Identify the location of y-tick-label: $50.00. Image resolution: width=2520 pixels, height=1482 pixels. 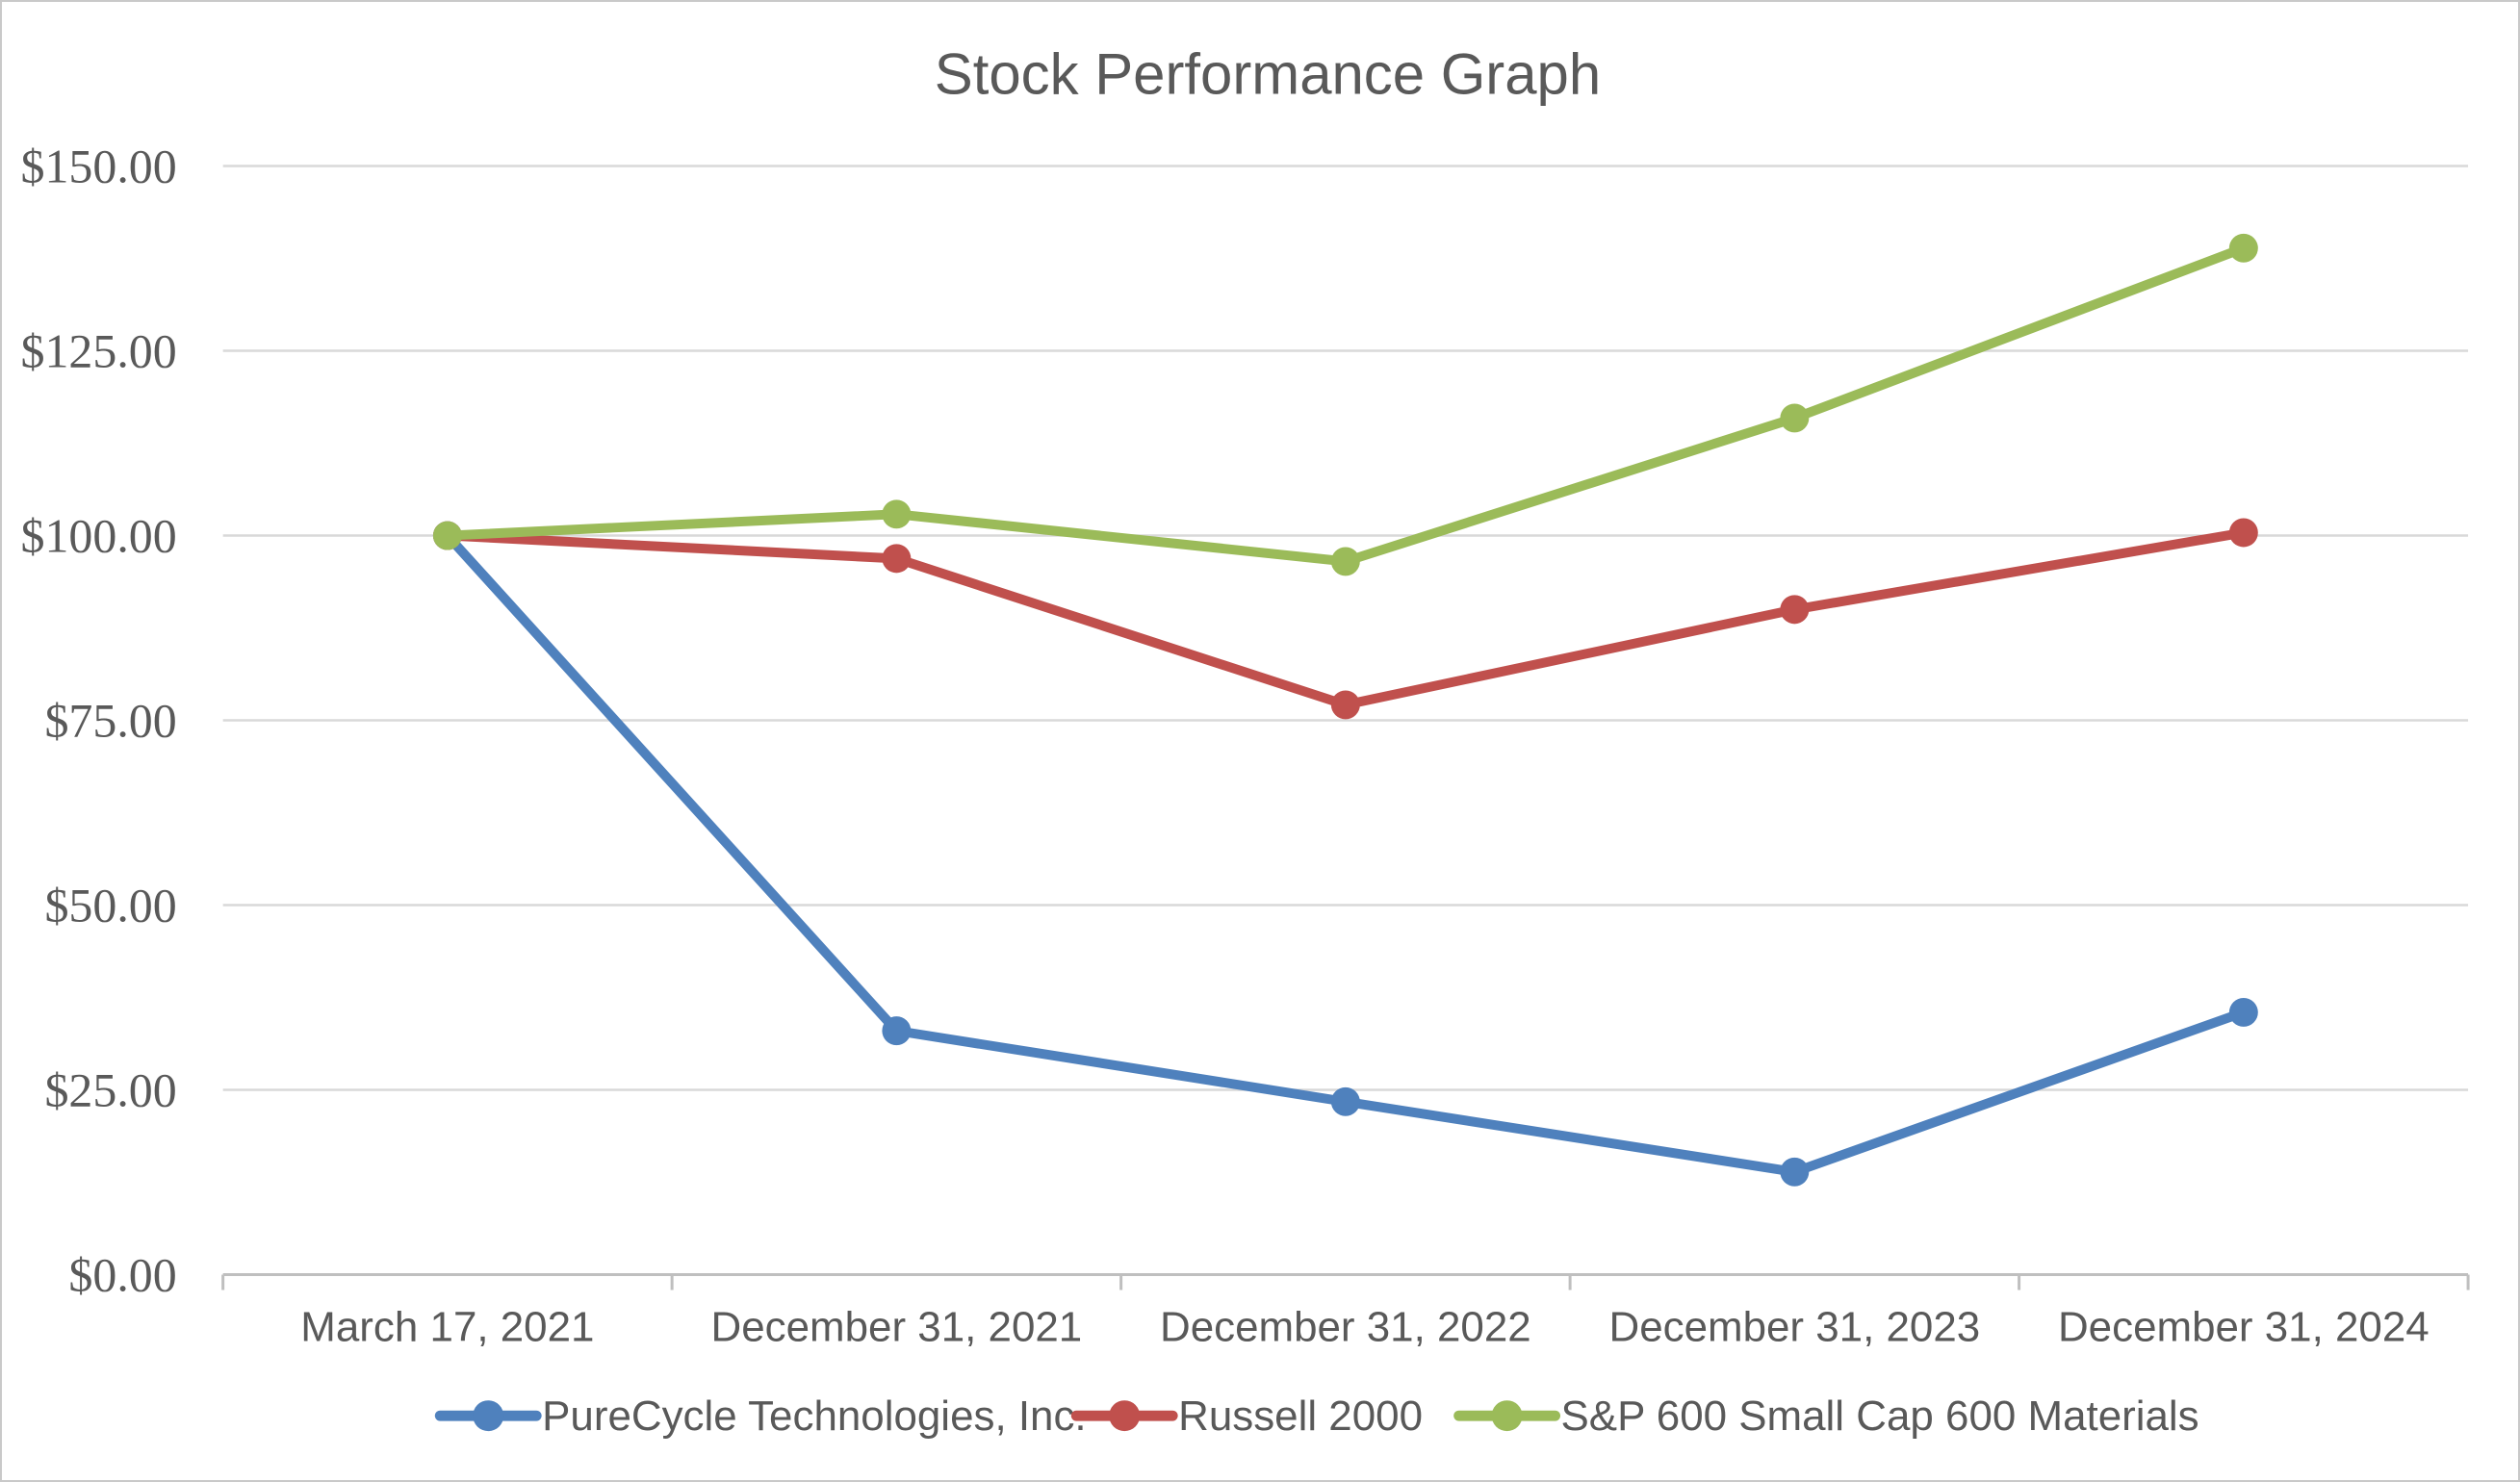
(110, 906).